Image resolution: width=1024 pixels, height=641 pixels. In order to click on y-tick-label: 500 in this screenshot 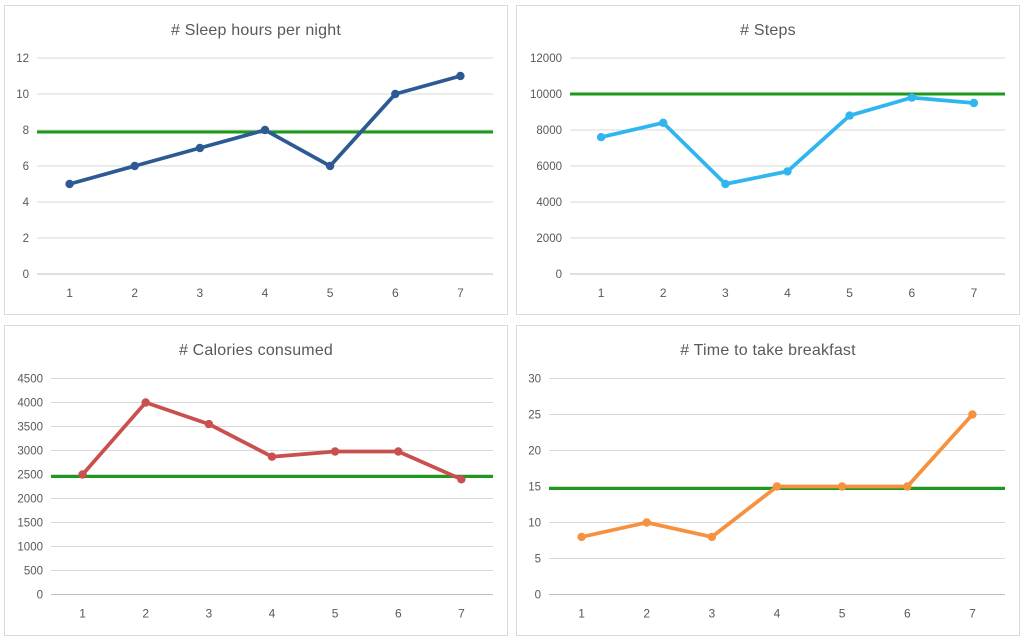, I will do `click(33, 572)`.